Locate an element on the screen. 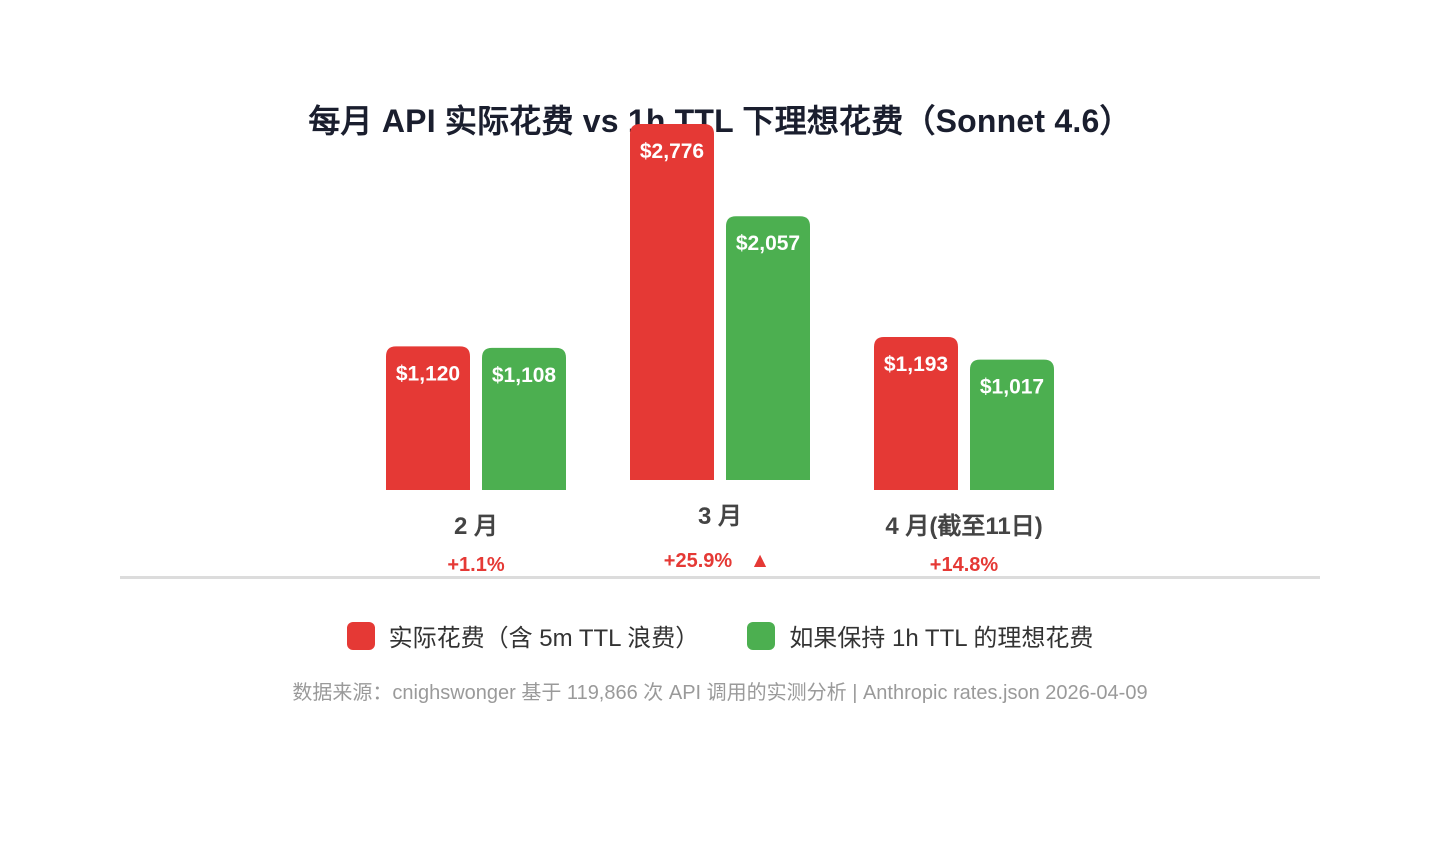 The width and height of the screenshot is (1440, 864). bar-value-label-actual-1: $2,776 is located at coordinates (672, 151).